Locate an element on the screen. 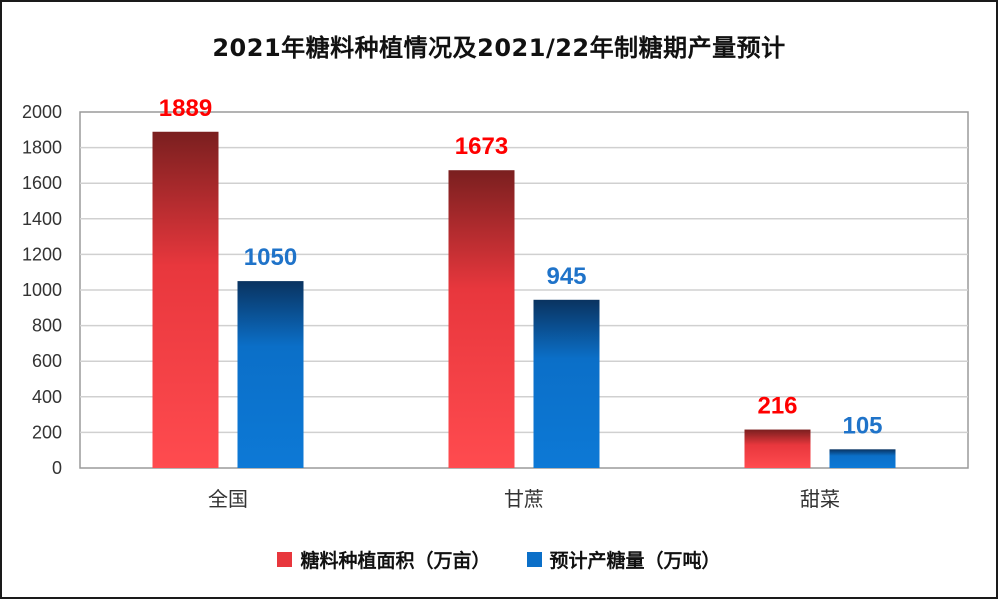 The height and width of the screenshot is (599, 998). y-tick-label: 200 is located at coordinates (47, 432).